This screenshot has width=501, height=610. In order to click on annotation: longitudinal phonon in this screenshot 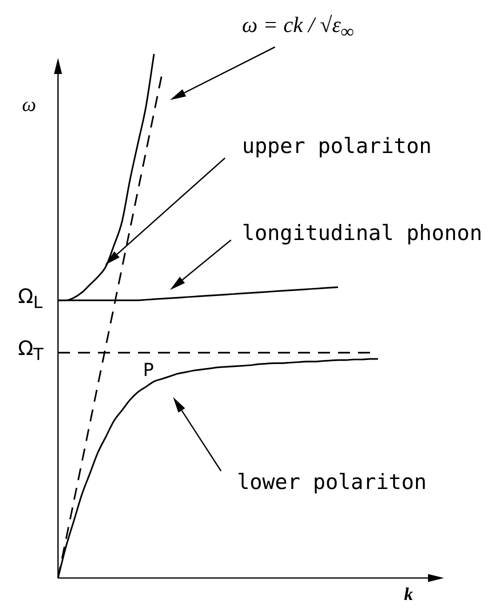, I will do `click(362, 233)`.